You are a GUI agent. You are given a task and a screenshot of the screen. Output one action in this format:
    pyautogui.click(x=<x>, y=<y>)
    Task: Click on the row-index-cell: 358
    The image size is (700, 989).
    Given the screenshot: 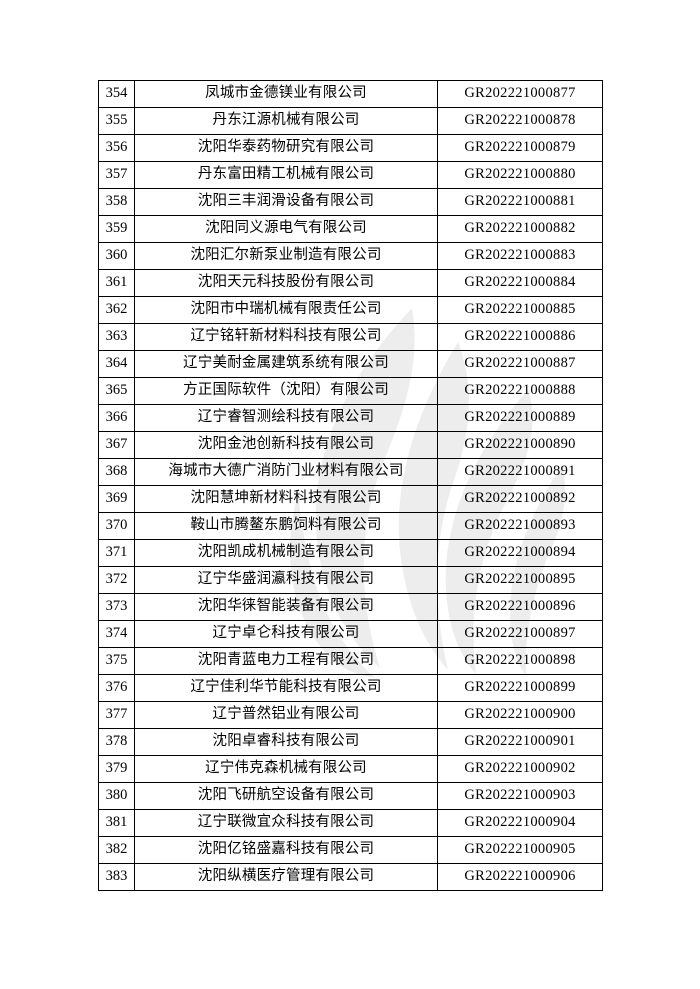 What is the action you would take?
    pyautogui.click(x=116, y=202)
    